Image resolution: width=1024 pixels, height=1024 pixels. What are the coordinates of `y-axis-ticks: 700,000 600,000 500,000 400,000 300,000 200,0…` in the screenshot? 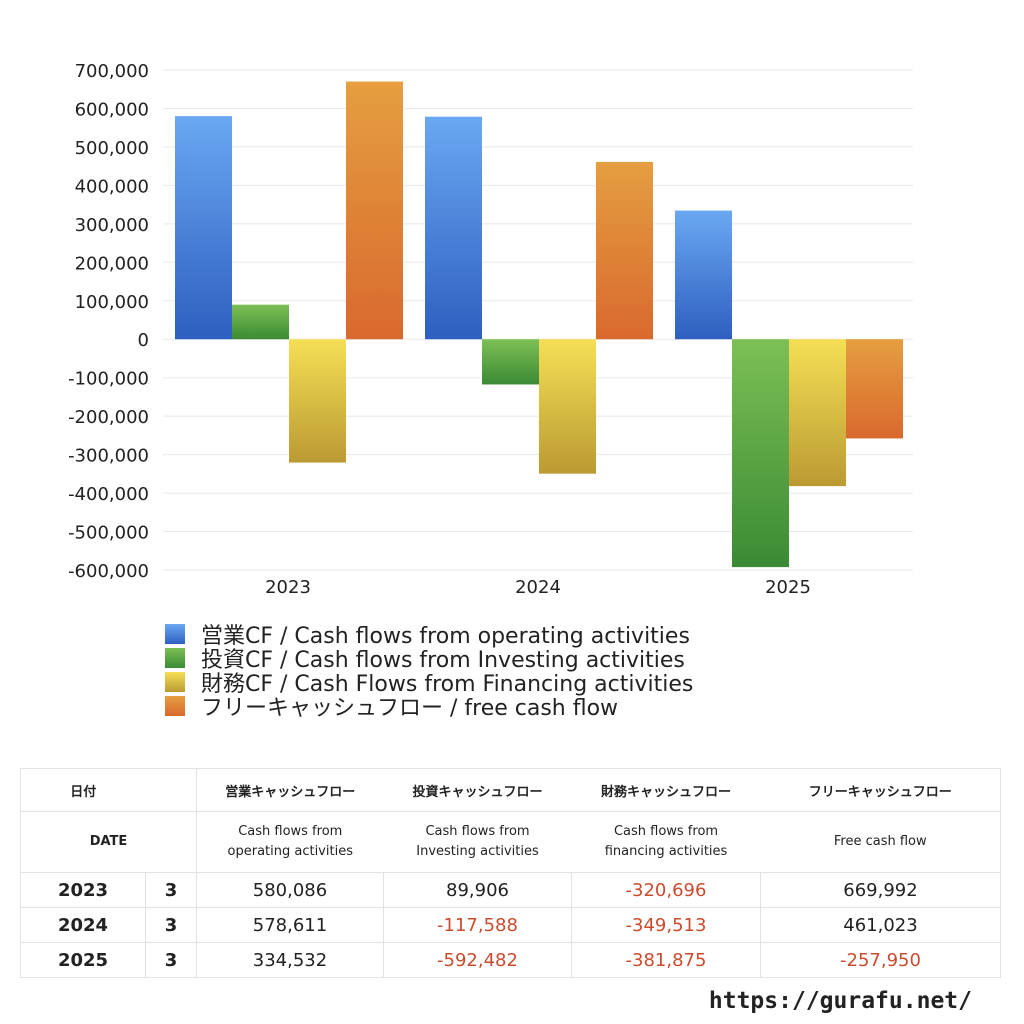 It's located at (108, 321).